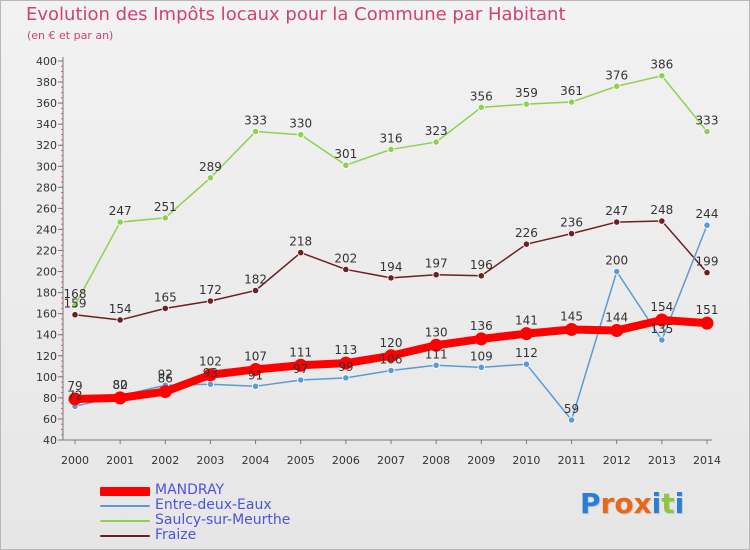  Describe the element at coordinates (707, 460) in the screenshot. I see `x-tick-label: 2014` at that location.